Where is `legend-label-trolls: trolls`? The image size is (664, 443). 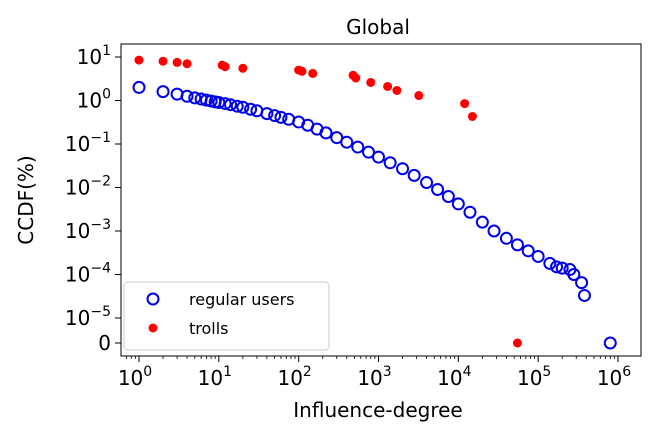 legend-label-trolls: trolls is located at coordinates (209, 328).